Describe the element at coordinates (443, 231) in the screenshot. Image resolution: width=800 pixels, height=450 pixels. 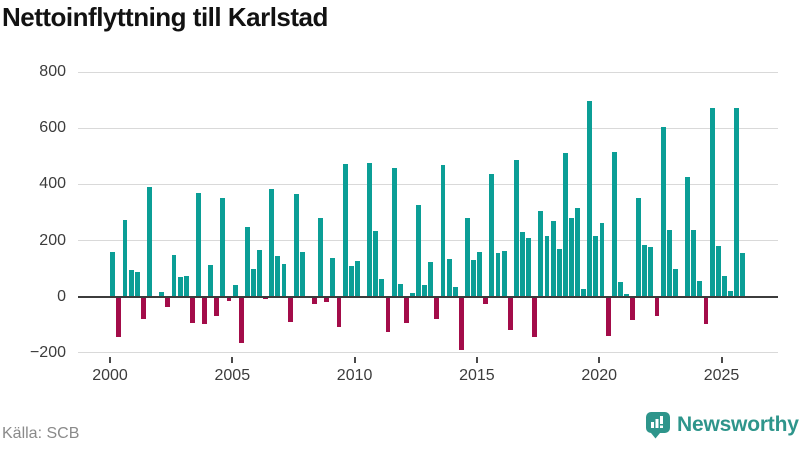
I see `bar-2013-q3` at that location.